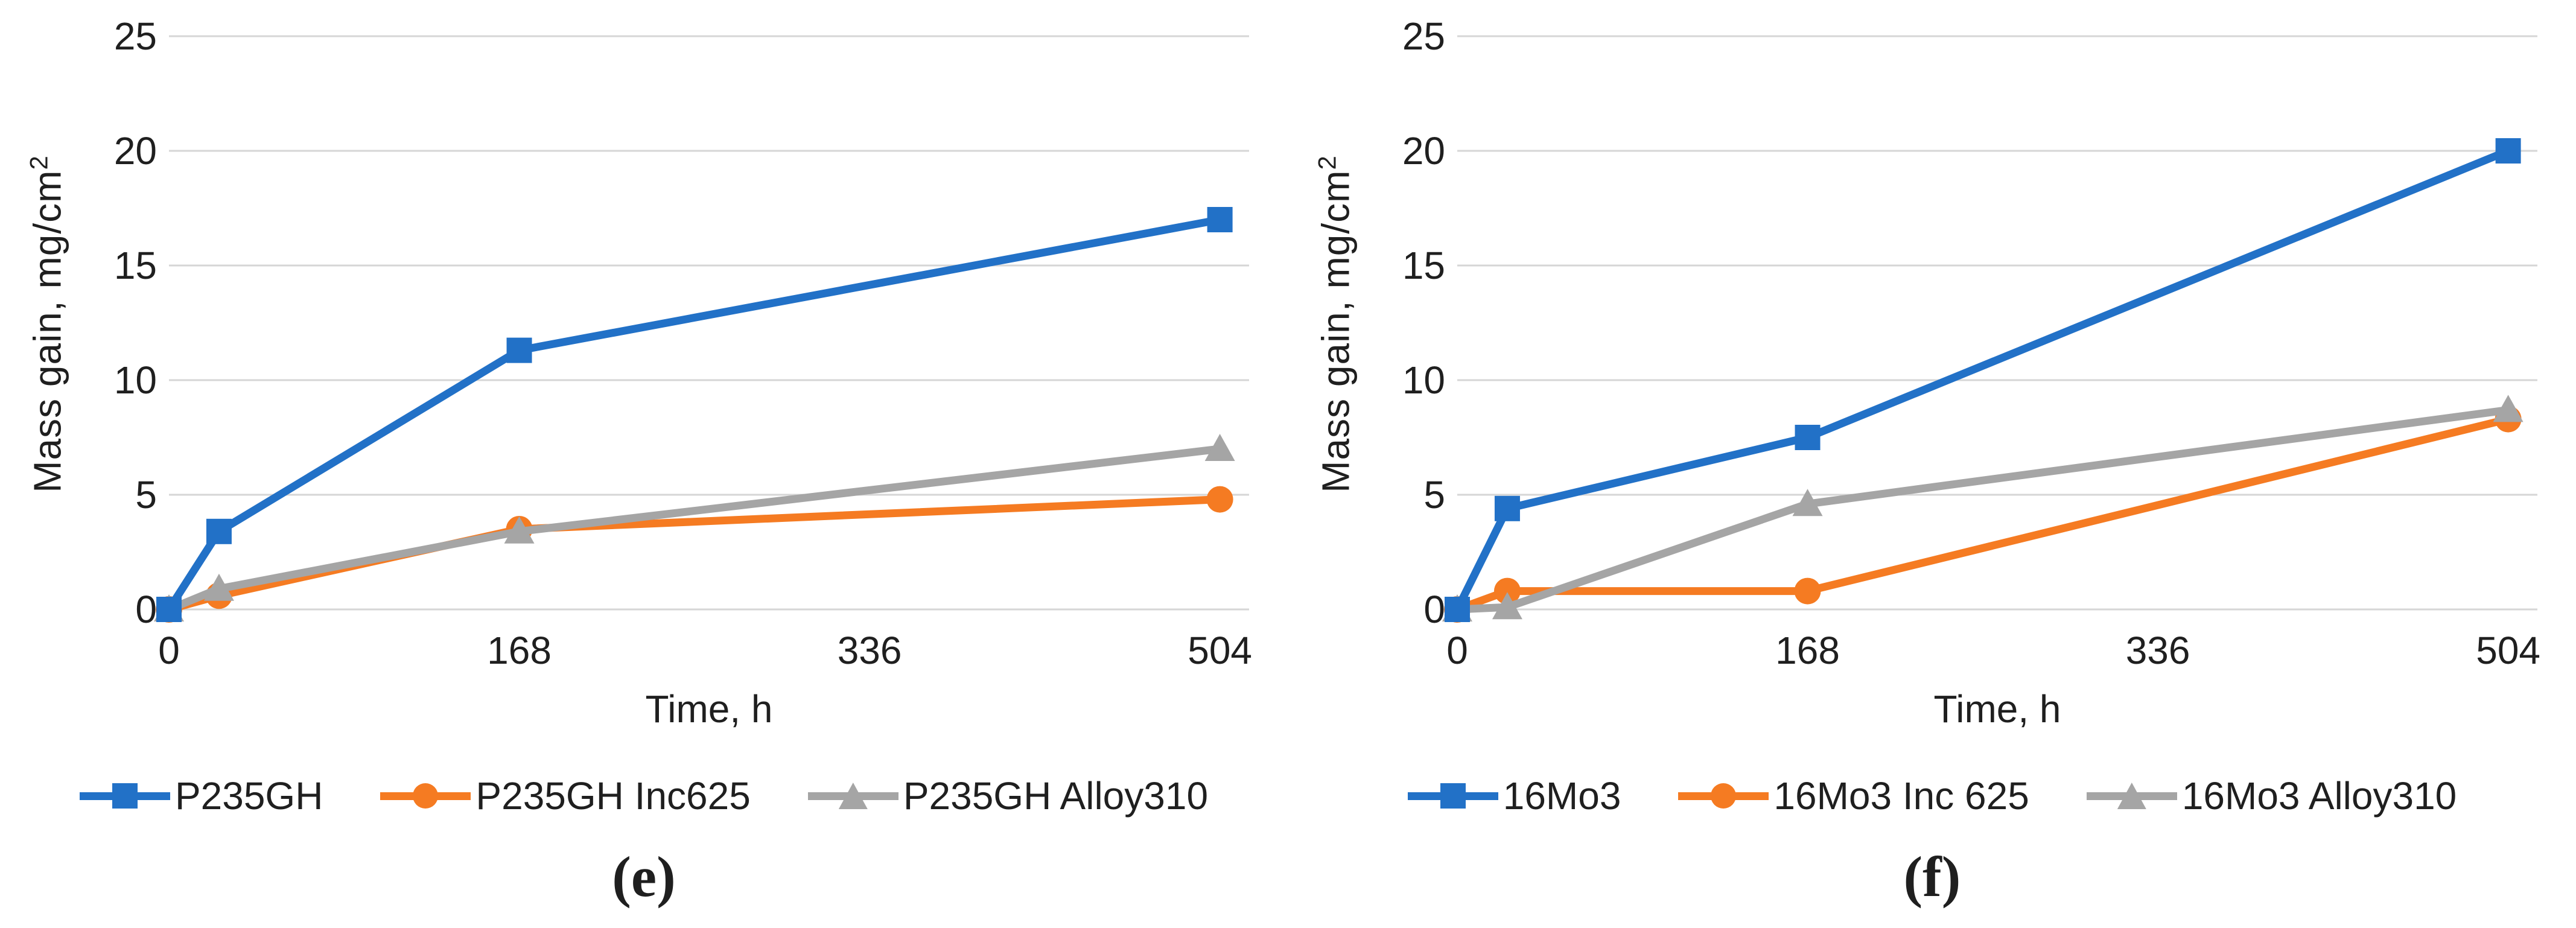 The image size is (2576, 928). What do you see at coordinates (613, 796) in the screenshot?
I see `legend-label: P235GH Inc625` at bounding box center [613, 796].